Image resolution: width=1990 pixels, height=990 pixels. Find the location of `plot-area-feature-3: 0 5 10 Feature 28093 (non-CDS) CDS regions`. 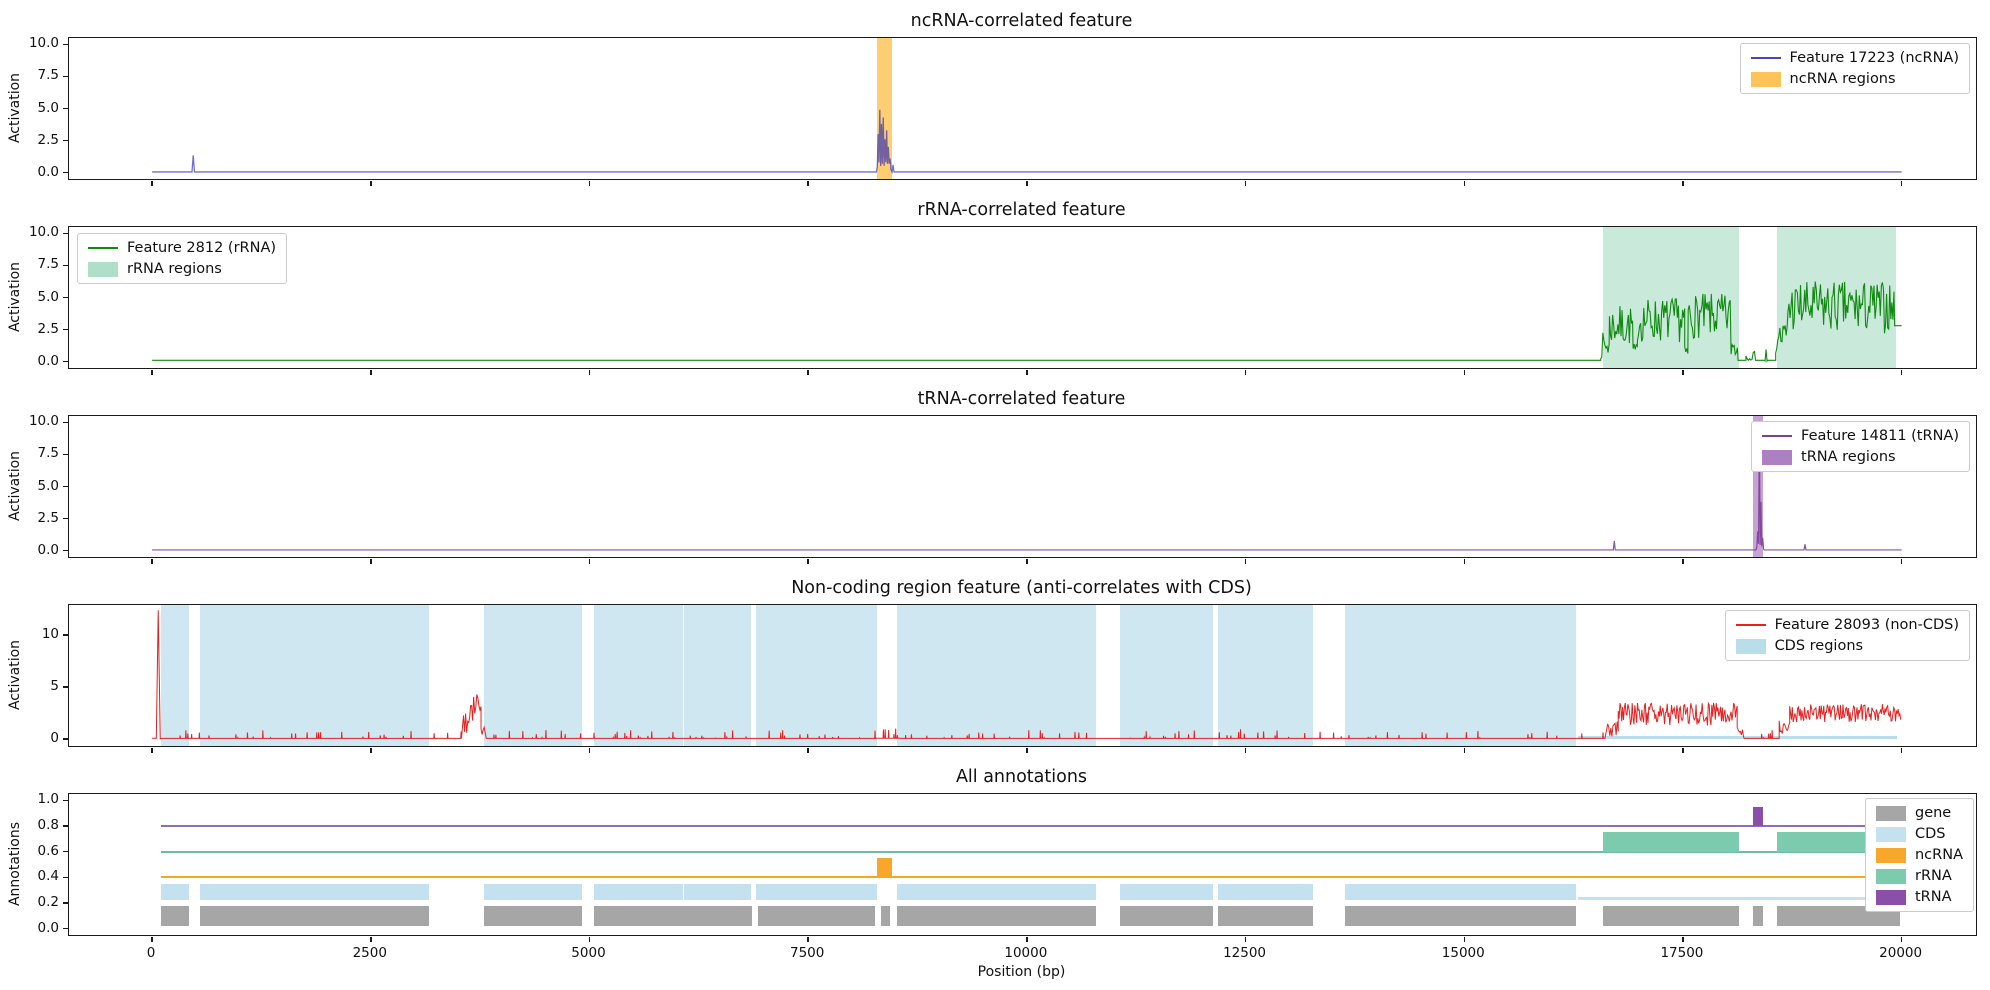

plot-area-feature-3: 0 5 10 Feature 28093 (non-CDS) CDS regions is located at coordinates (1009, 678).